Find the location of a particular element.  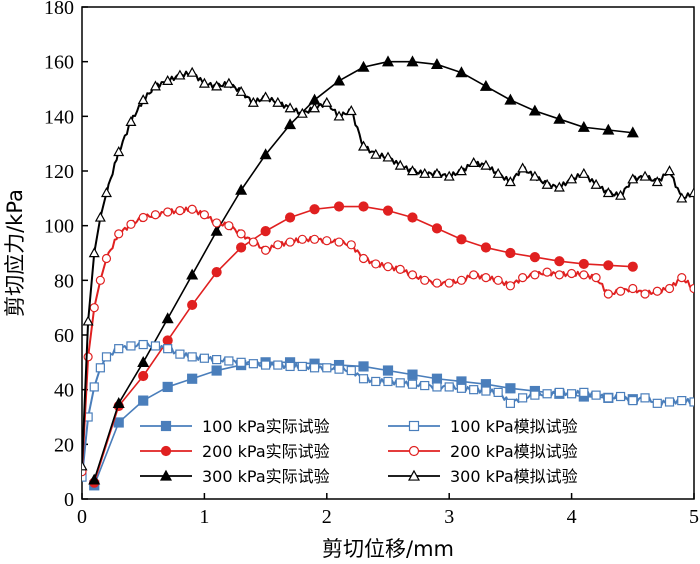

legend-item: 300 kPa实际试验 is located at coordinates (235, 476).